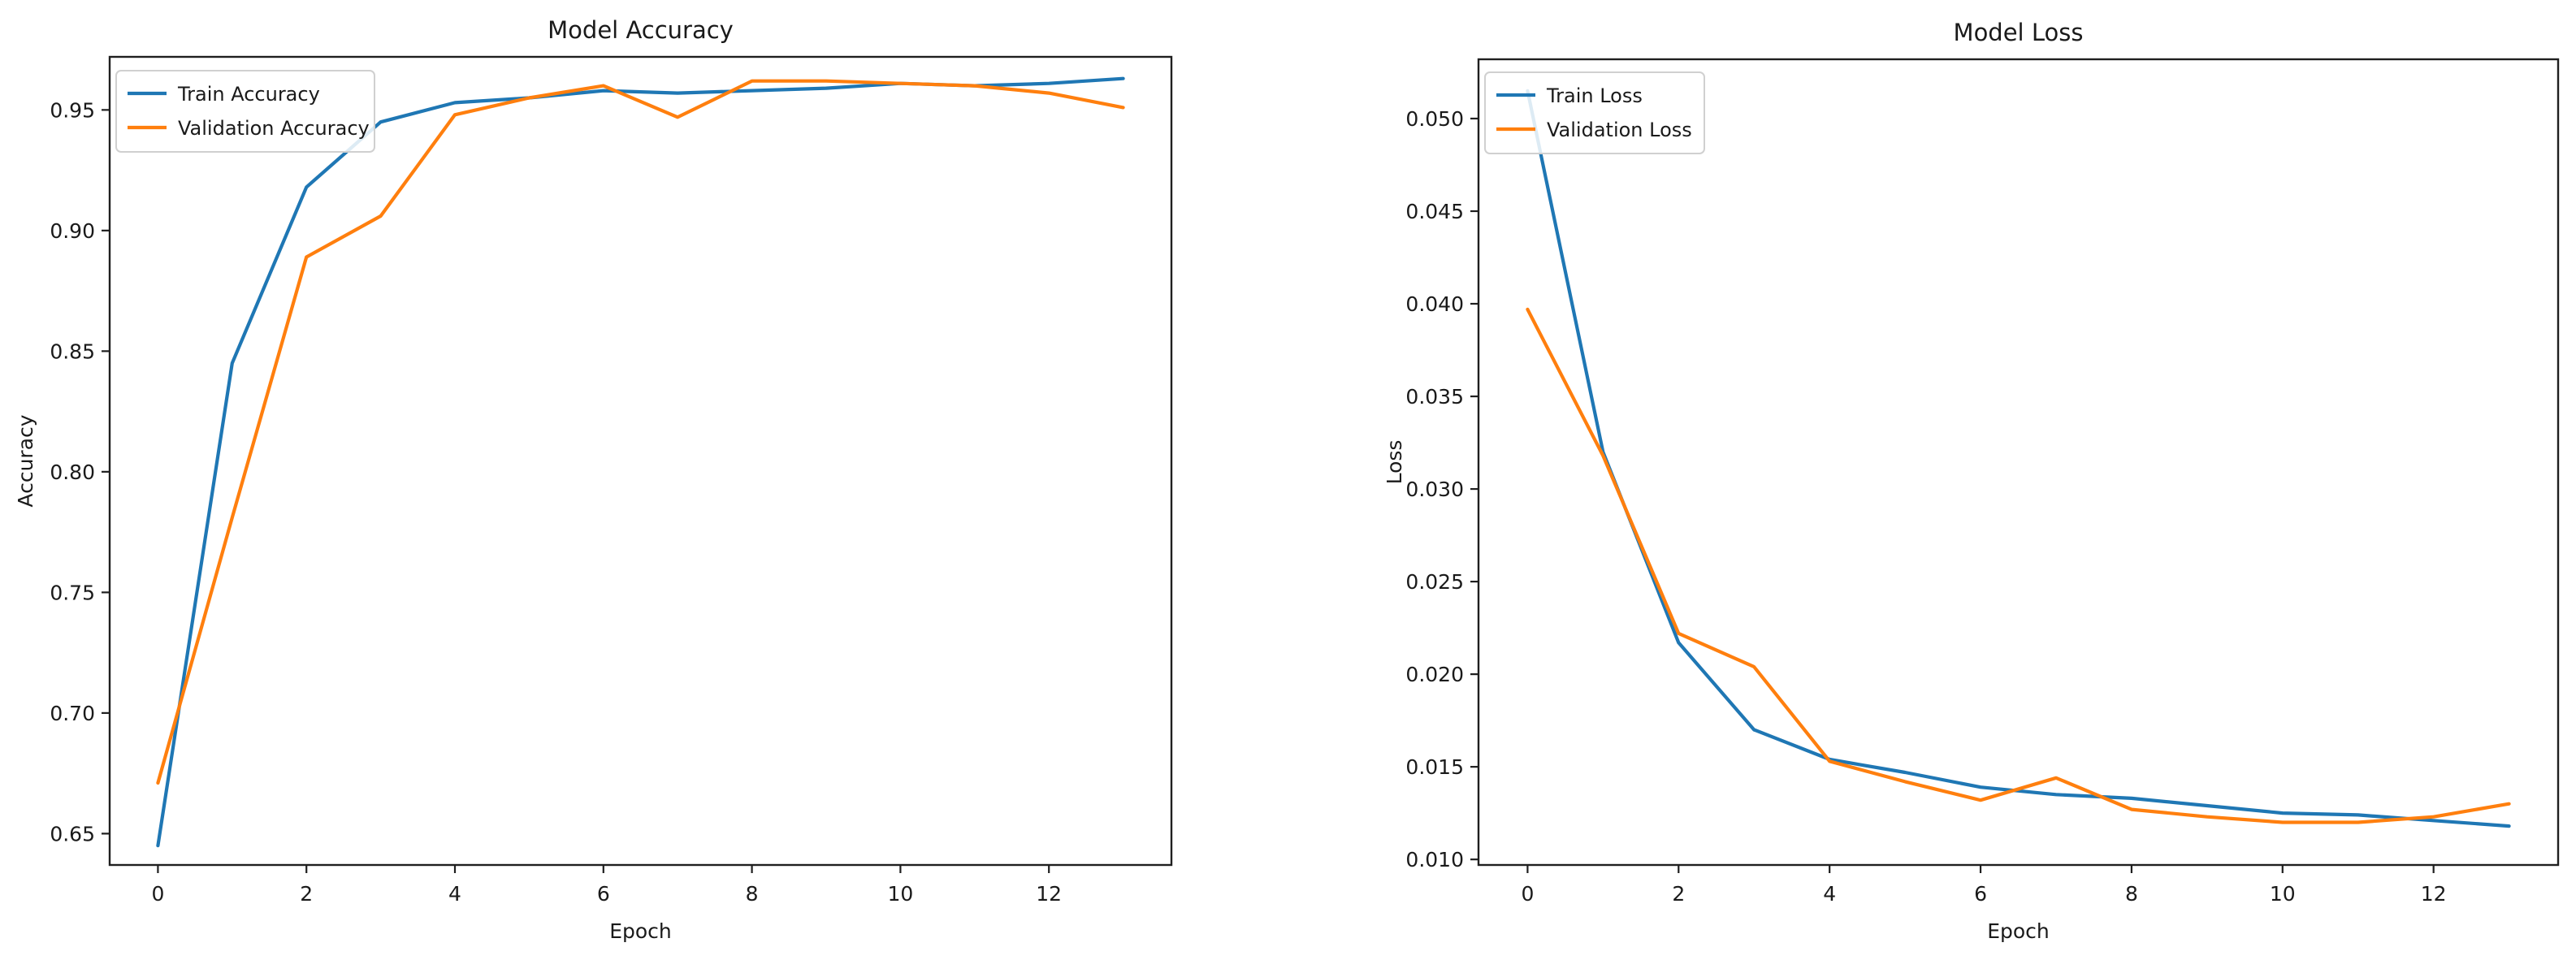 This screenshot has width=2576, height=960. Describe the element at coordinates (1434, 859) in the screenshot. I see `y-tick-label: 0.010` at that location.